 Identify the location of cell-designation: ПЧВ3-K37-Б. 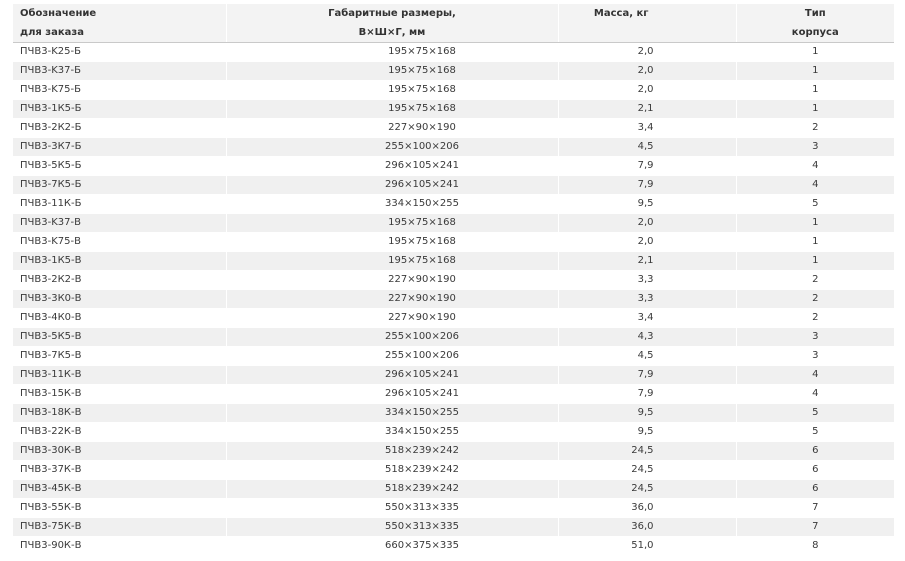
(120, 71).